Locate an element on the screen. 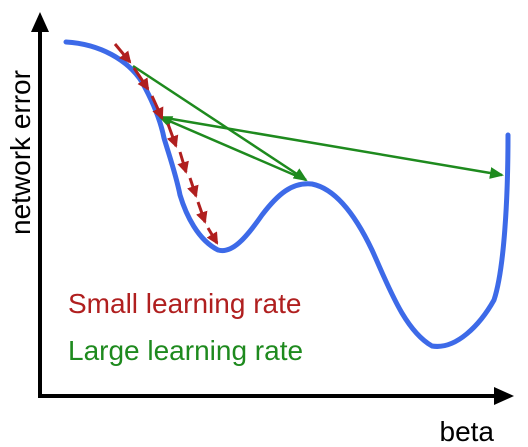 The image size is (528, 447). small-steps is located at coordinates (166, 144).